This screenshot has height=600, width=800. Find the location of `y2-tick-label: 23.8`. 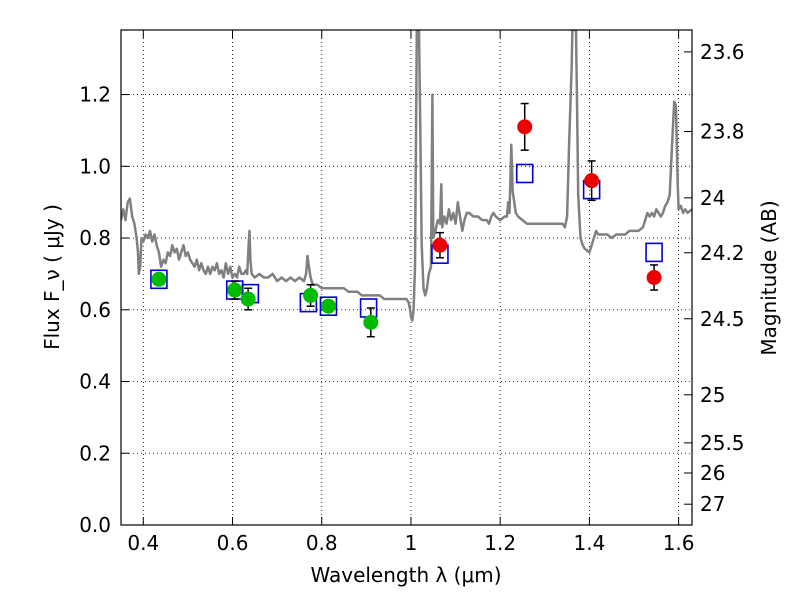

y2-tick-label: 23.8 is located at coordinates (722, 132).